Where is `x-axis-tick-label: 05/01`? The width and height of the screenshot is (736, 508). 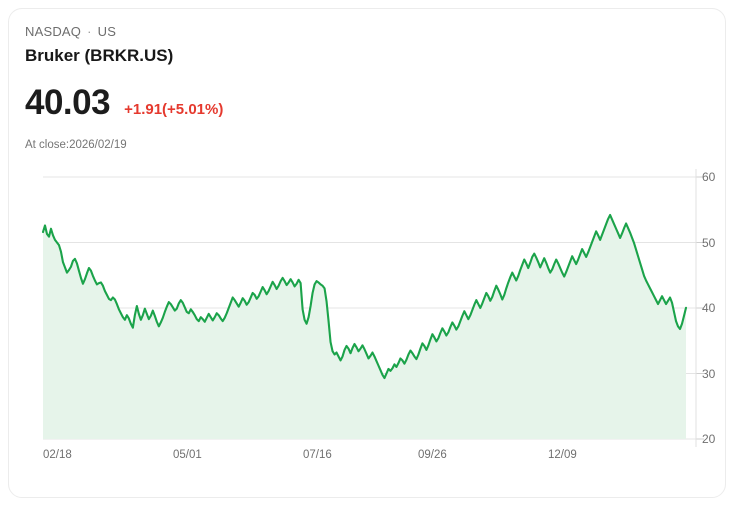
x-axis-tick-label: 05/01 is located at coordinates (187, 455).